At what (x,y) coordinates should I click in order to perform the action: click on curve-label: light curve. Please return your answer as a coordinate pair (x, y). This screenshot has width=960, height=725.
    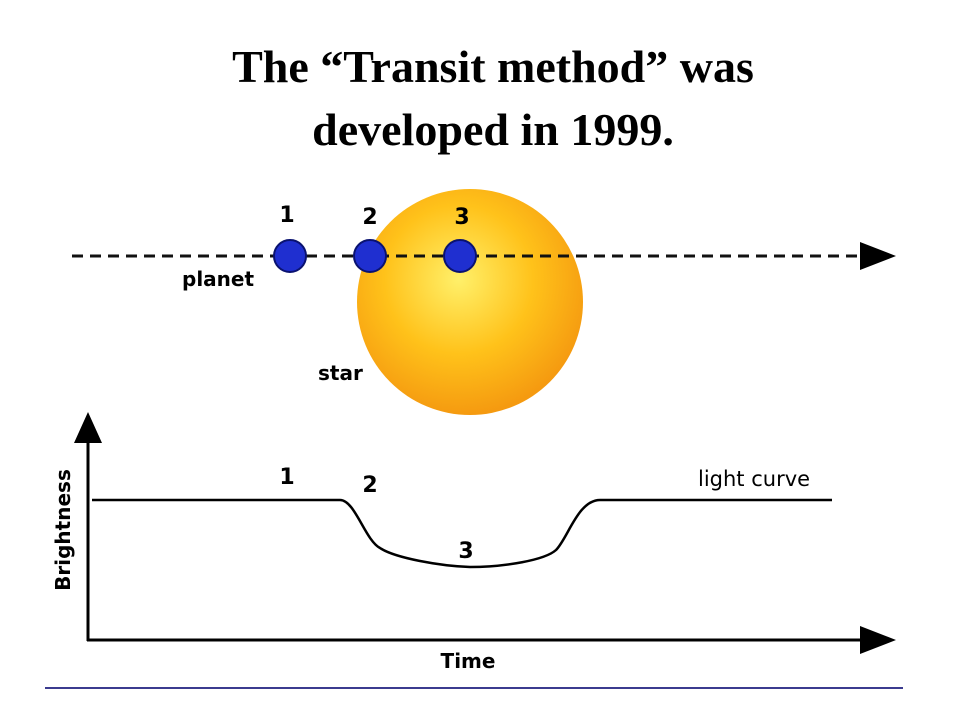
    Looking at the image, I should click on (754, 479).